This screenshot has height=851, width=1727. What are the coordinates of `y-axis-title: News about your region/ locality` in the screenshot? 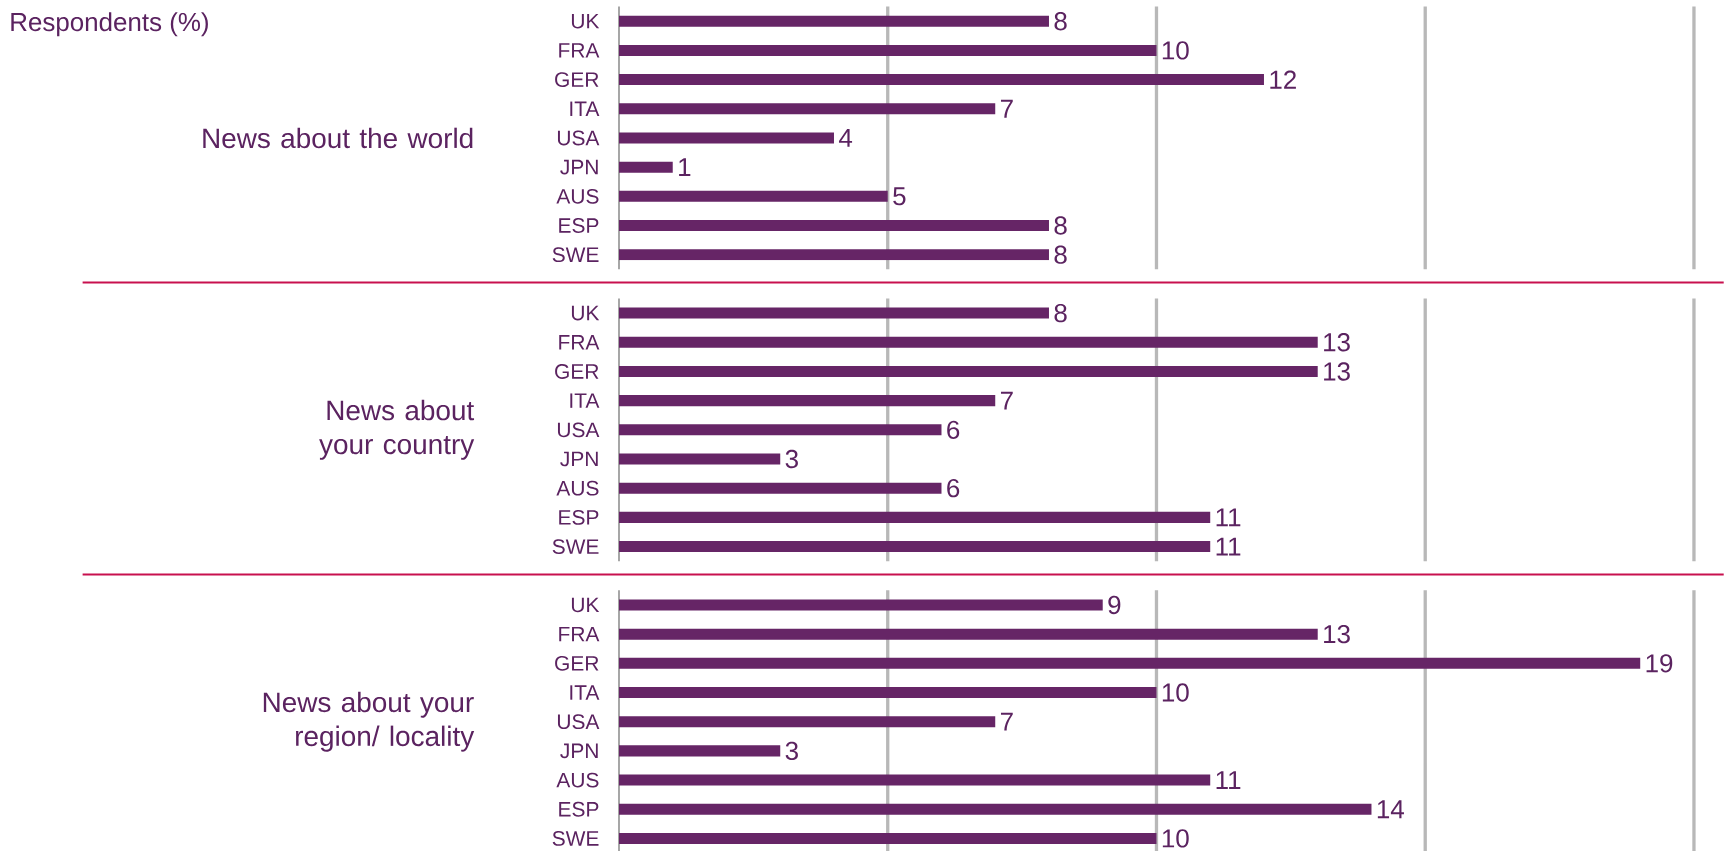 It's located at (369, 721).